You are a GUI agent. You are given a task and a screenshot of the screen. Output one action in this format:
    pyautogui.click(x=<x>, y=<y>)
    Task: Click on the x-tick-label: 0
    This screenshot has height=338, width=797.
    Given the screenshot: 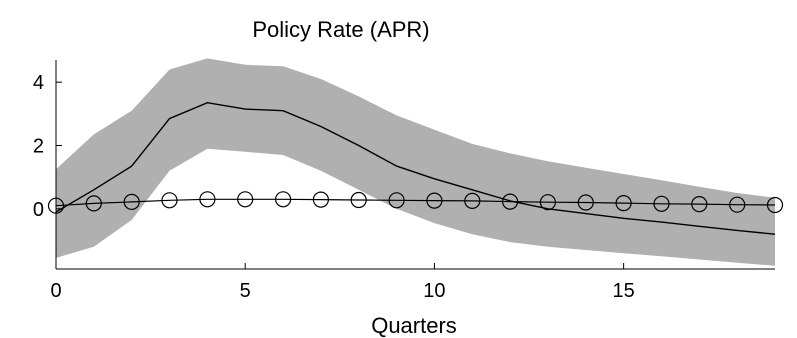 What is the action you would take?
    pyautogui.click(x=55, y=291)
    